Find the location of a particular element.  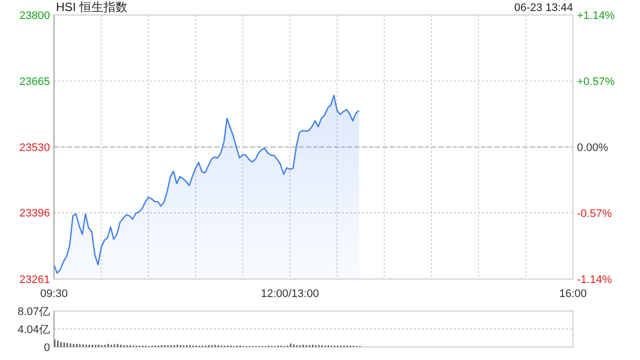

y-tick-label: 23261 is located at coordinates (34, 280).